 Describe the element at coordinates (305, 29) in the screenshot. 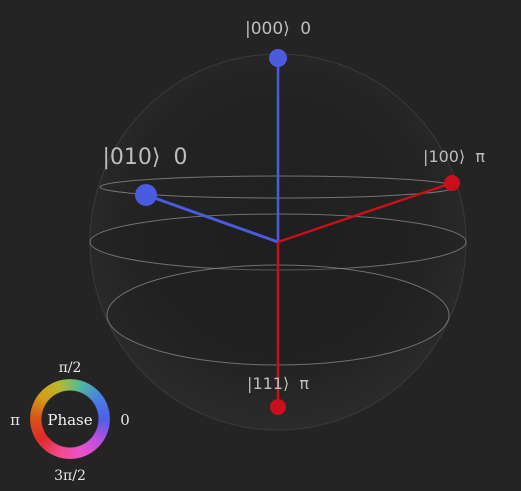

I see `state-phase-000: 0` at that location.